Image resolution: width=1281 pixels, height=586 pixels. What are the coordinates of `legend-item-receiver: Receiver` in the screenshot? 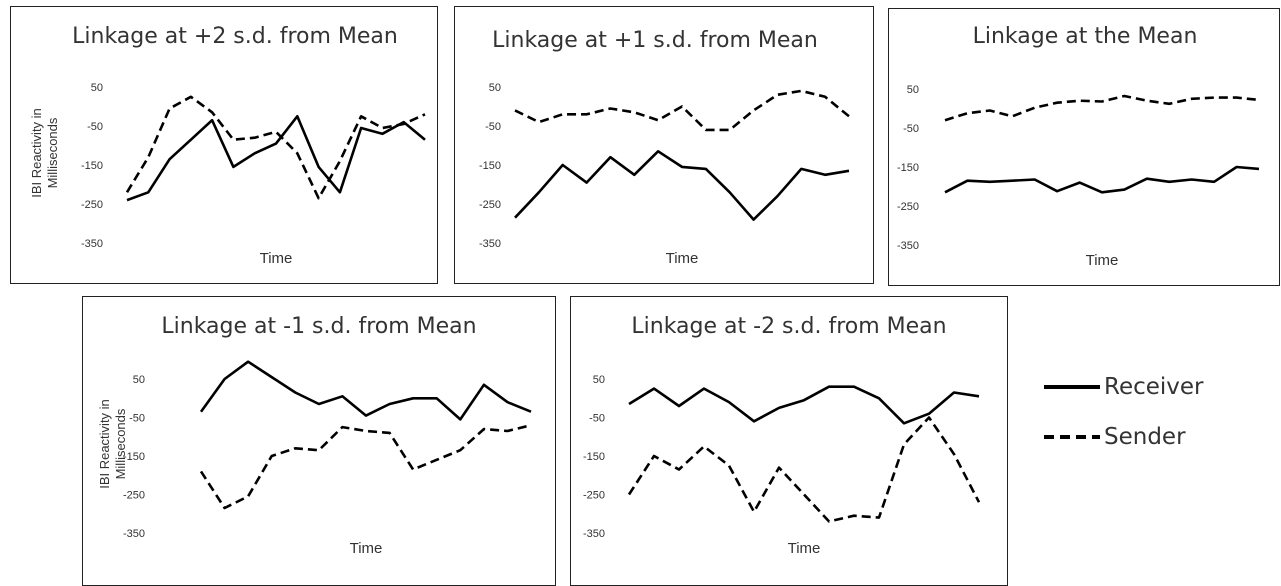 It's located at (1122, 387).